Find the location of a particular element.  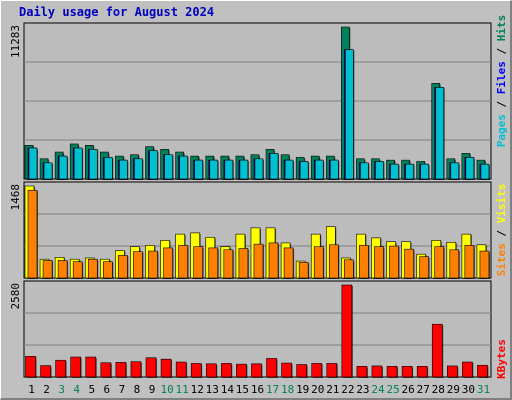

x-day-label: 16 is located at coordinates (257, 389).